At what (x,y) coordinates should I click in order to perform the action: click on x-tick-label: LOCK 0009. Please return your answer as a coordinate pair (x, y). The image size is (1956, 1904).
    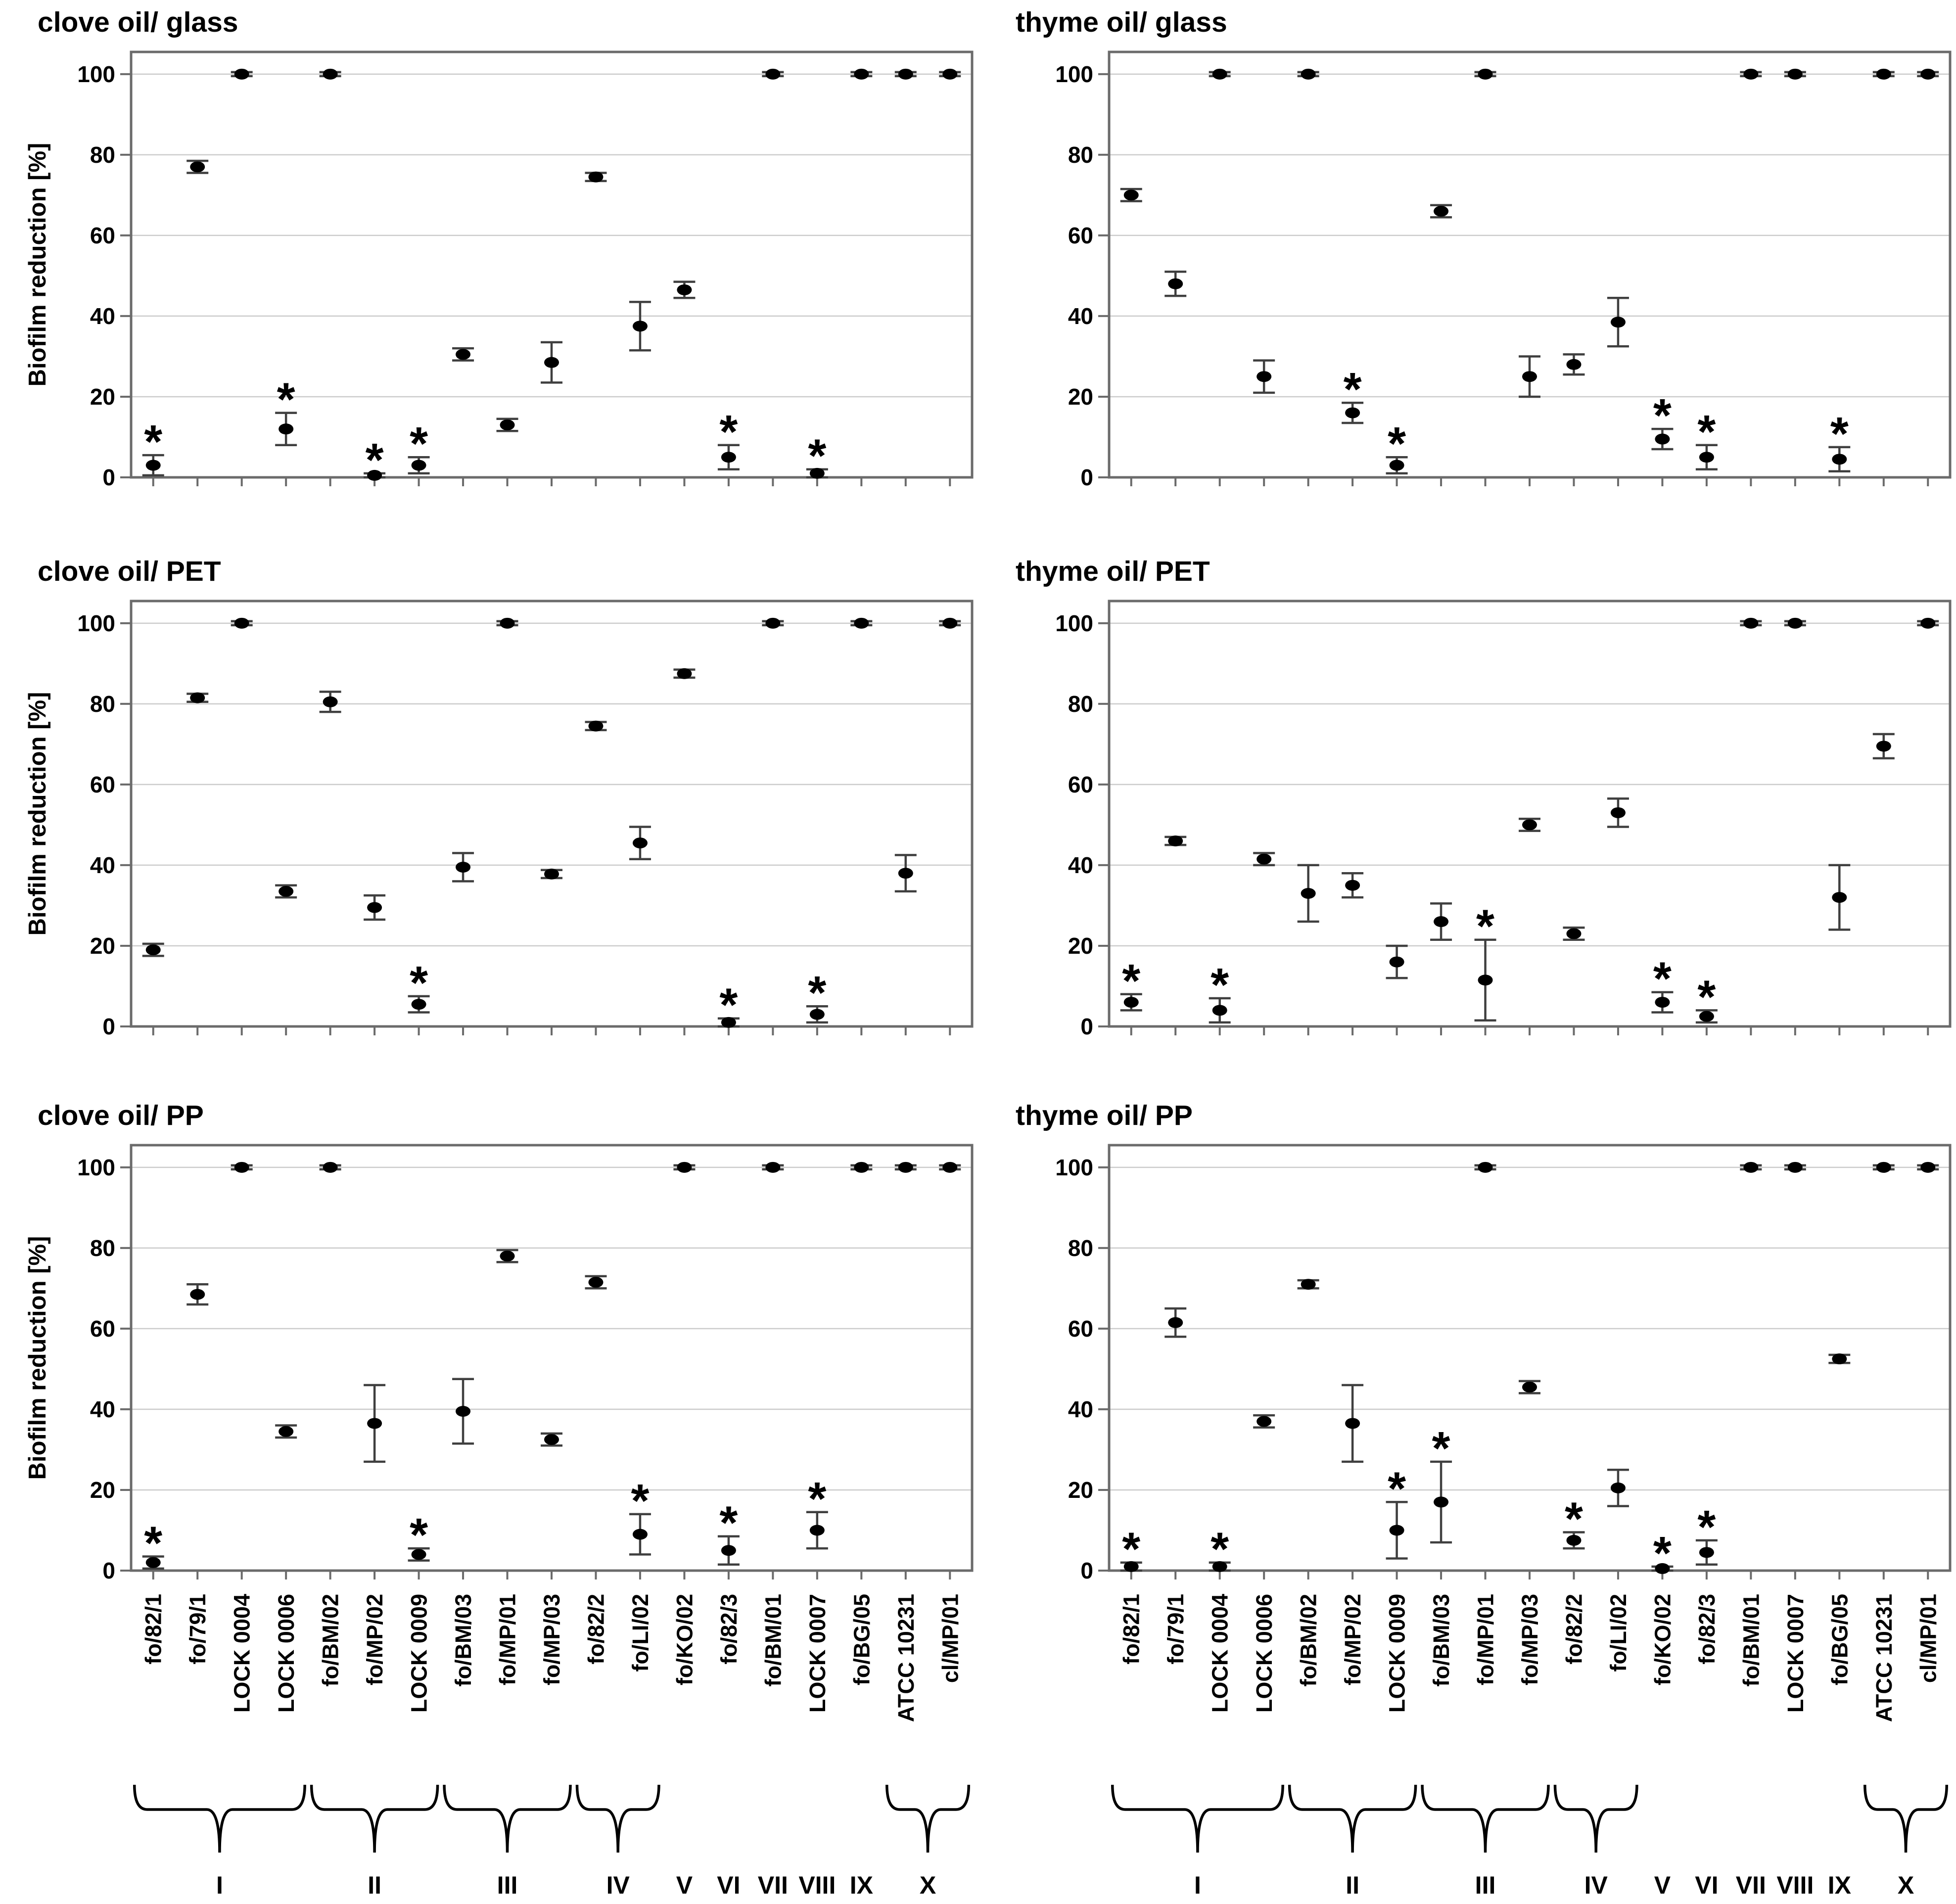
    Looking at the image, I should click on (420, 1654).